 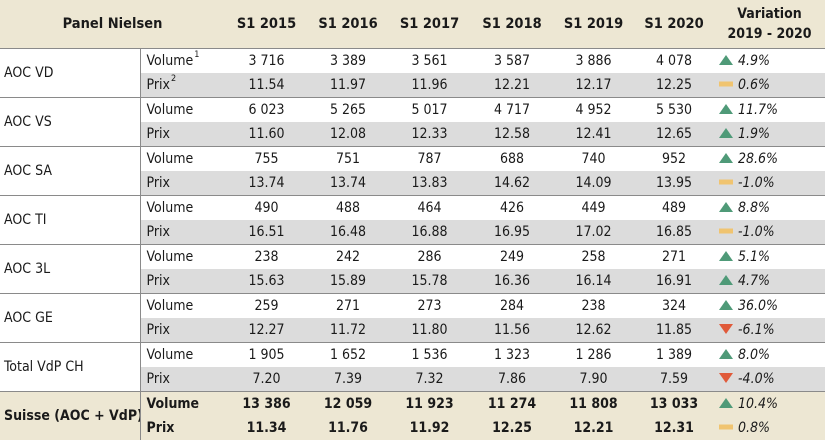 What do you see at coordinates (430, 207) in the screenshot?
I see `value-cell: 464` at bounding box center [430, 207].